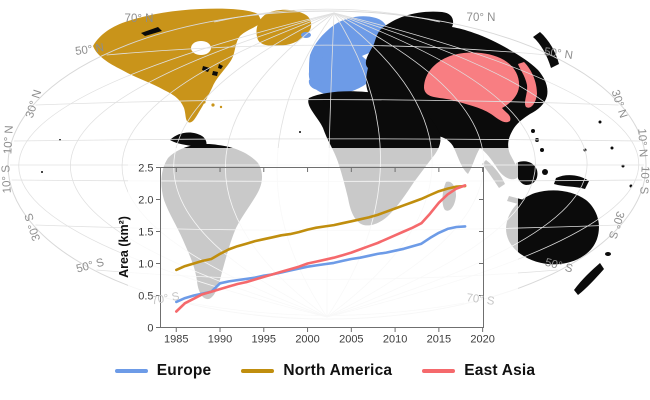 The width and height of the screenshot is (650, 400). Describe the element at coordinates (150, 329) in the screenshot. I see `y-tick-label: 0` at that location.